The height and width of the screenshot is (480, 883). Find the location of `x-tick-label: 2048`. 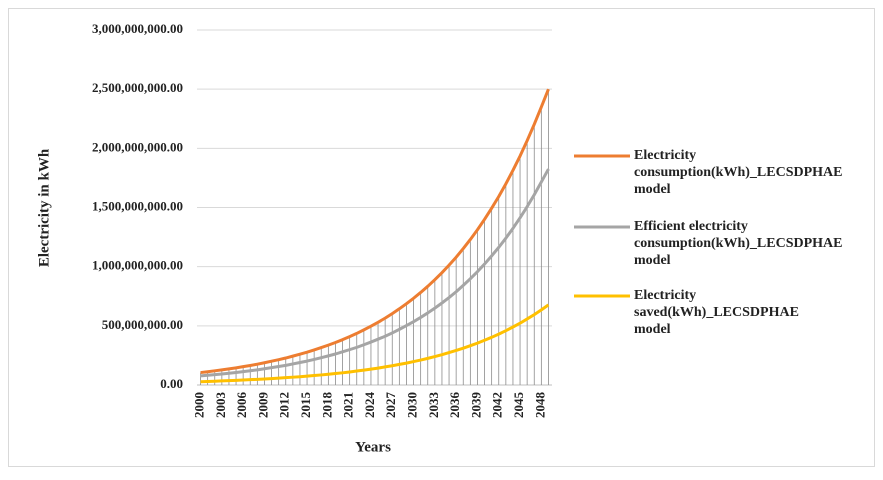

x-tick-label: 2048 is located at coordinates (539, 405).